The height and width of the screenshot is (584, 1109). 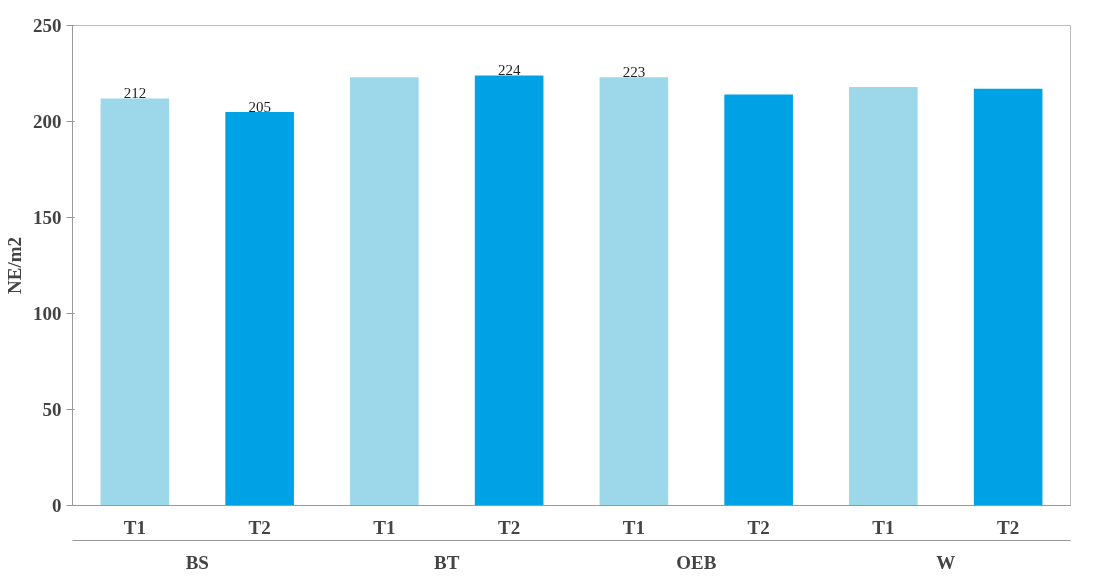 What do you see at coordinates (47, 121) in the screenshot?
I see `y-tick-label: 200` at bounding box center [47, 121].